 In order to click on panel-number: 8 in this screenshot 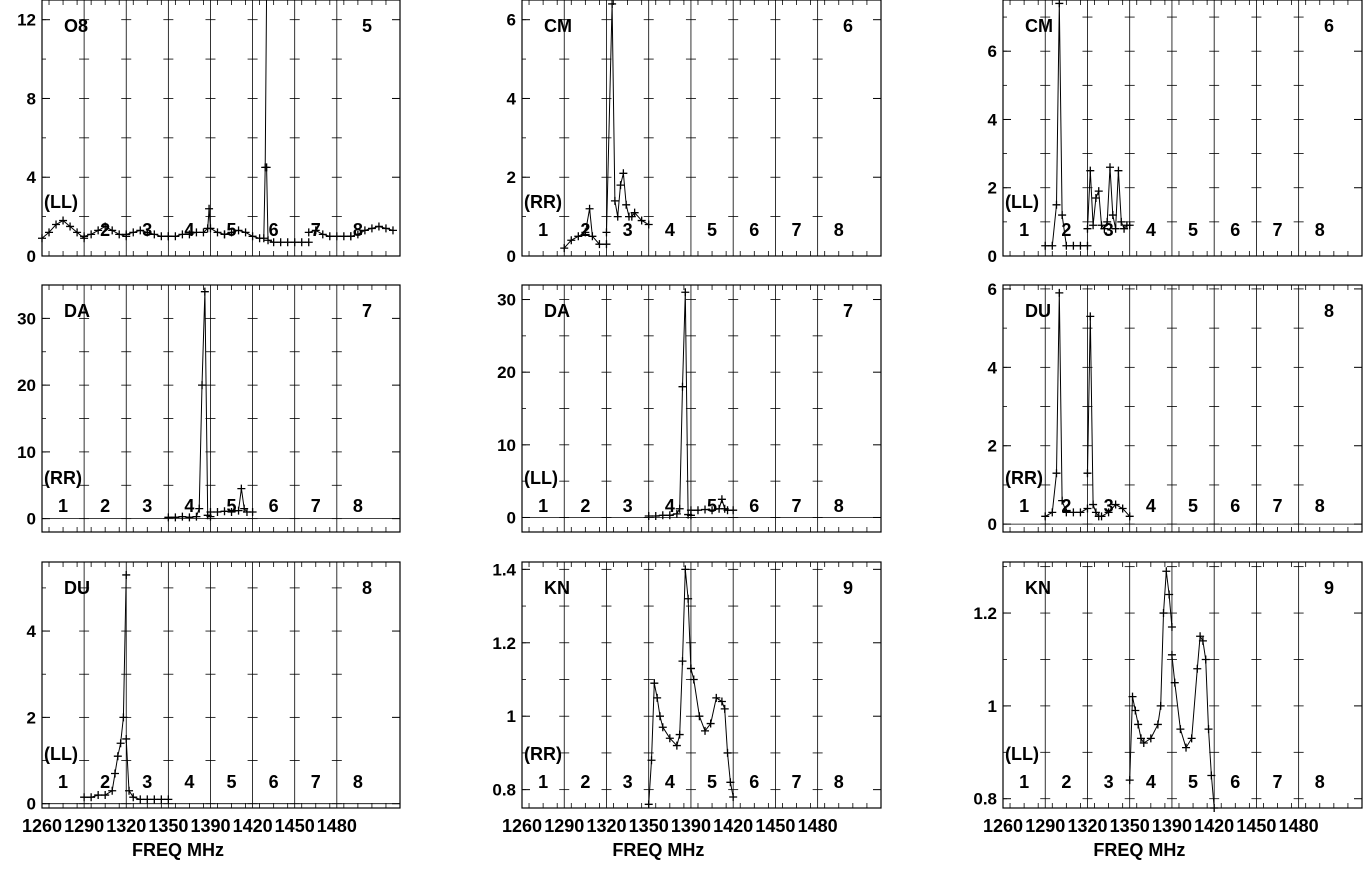, I will do `click(1329, 311)`.